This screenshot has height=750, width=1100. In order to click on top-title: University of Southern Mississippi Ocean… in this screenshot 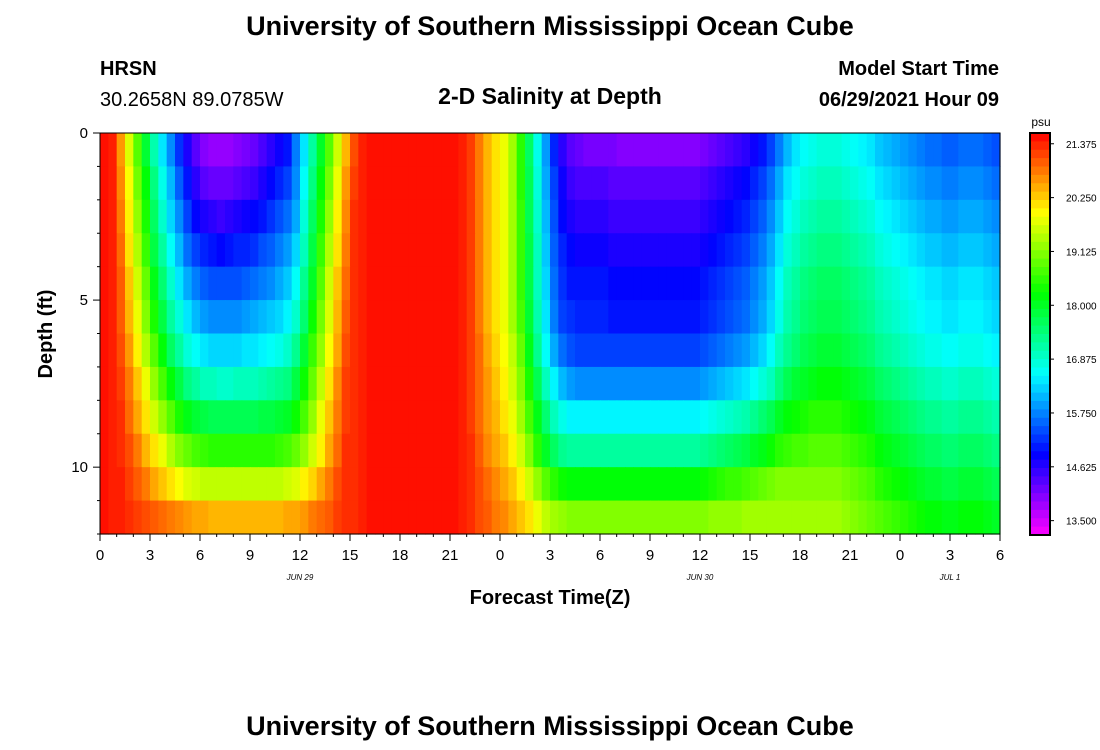, I will do `click(550, 26)`.